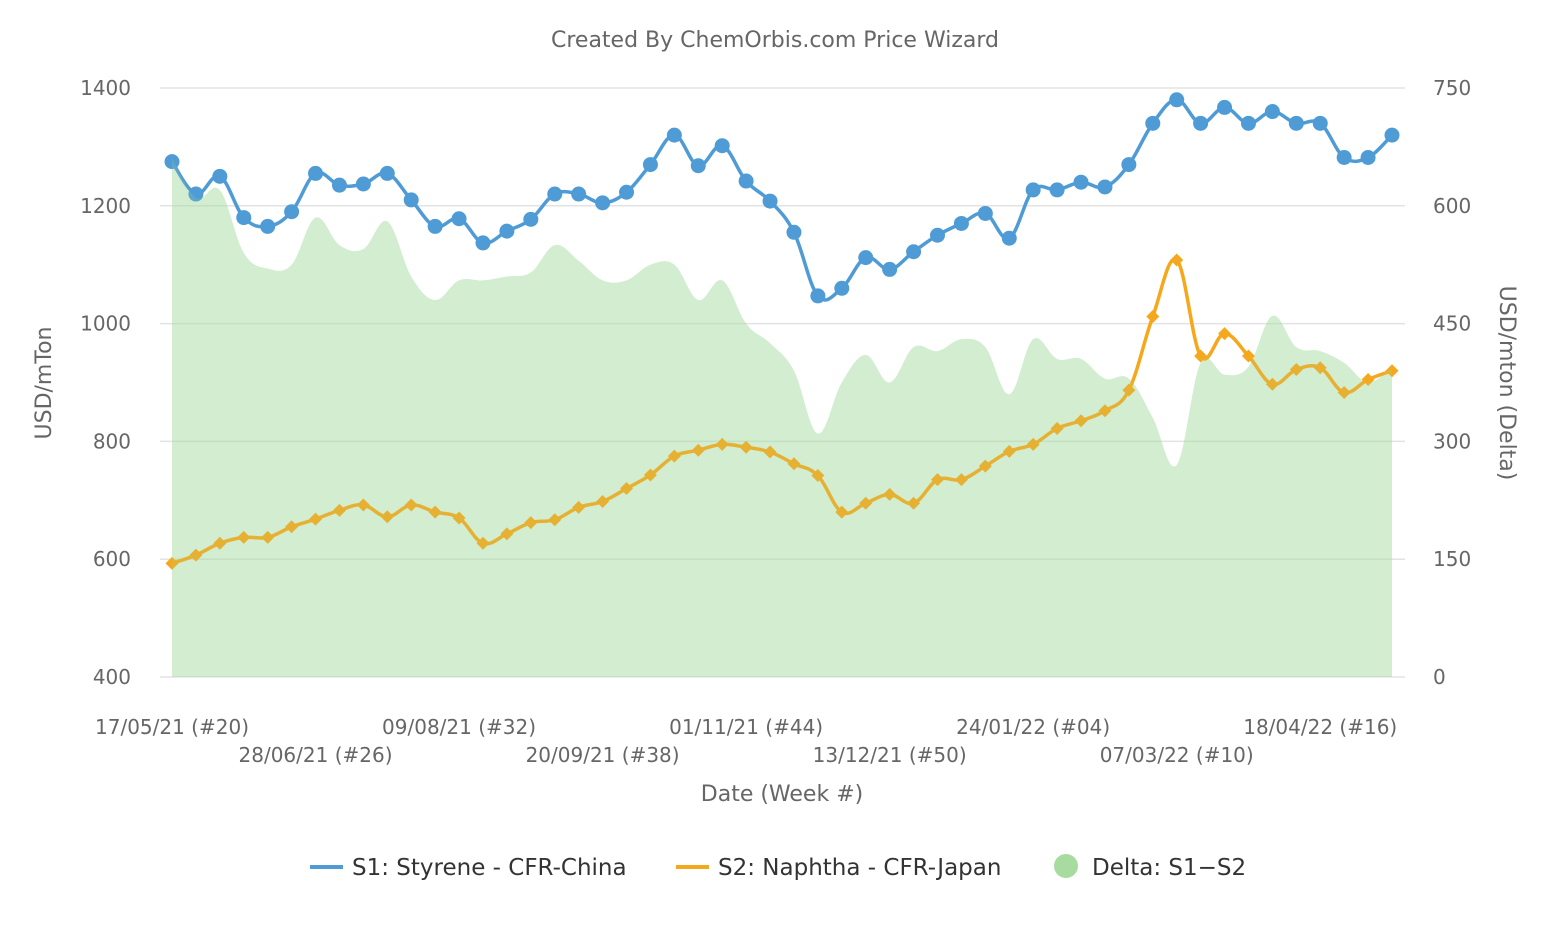  Describe the element at coordinates (1150, 867) in the screenshot. I see `legend-item-delta: Delta: S1−S2` at that location.